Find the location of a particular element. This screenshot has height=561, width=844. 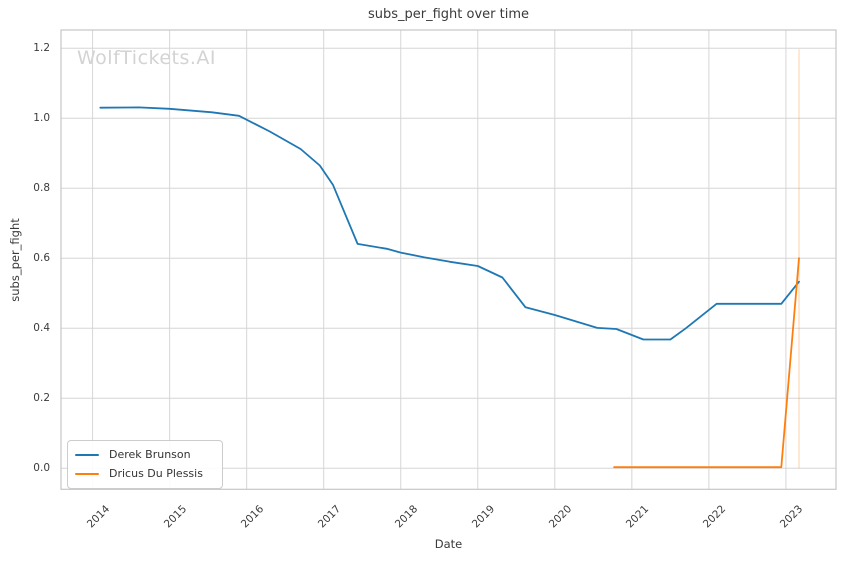

x-axis-label: Date is located at coordinates (448, 544).